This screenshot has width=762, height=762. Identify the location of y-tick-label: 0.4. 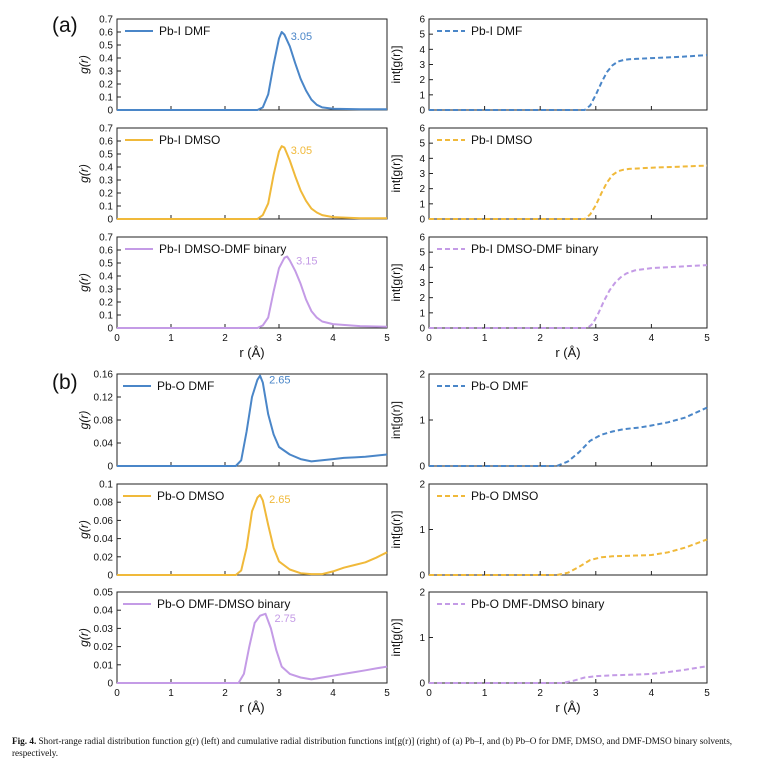
(106, 168).